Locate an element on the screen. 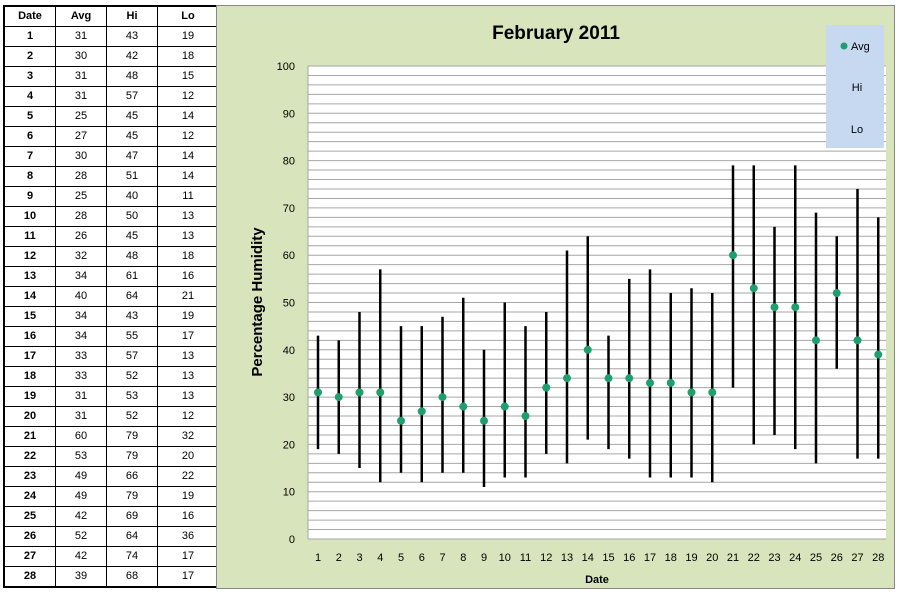 This screenshot has width=901, height=597. cell-hi: 42 is located at coordinates (132, 56).